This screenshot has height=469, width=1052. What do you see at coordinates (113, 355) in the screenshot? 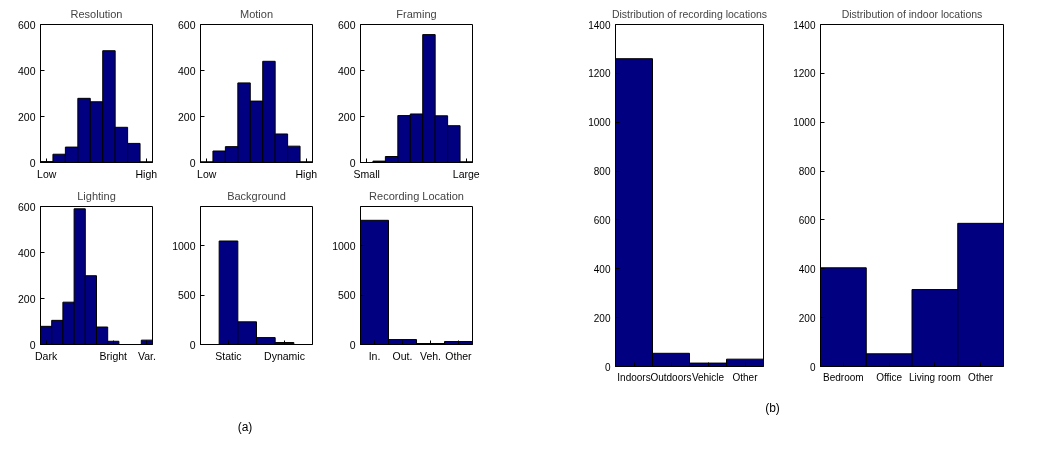
I see `x-tick-label: Bright` at bounding box center [113, 355].